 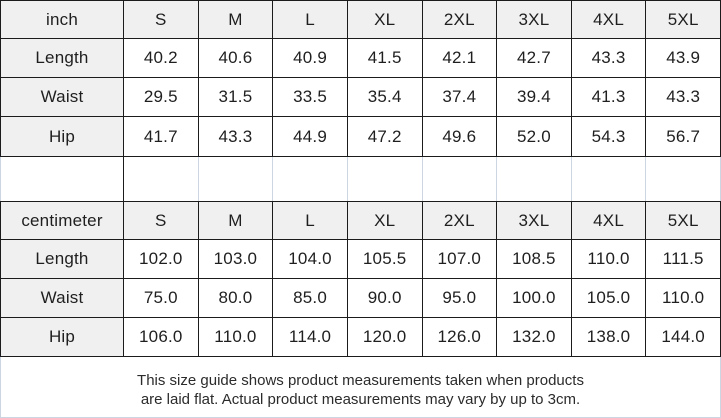 What do you see at coordinates (62, 220) in the screenshot?
I see `unit-label-centimeter: centimeter` at bounding box center [62, 220].